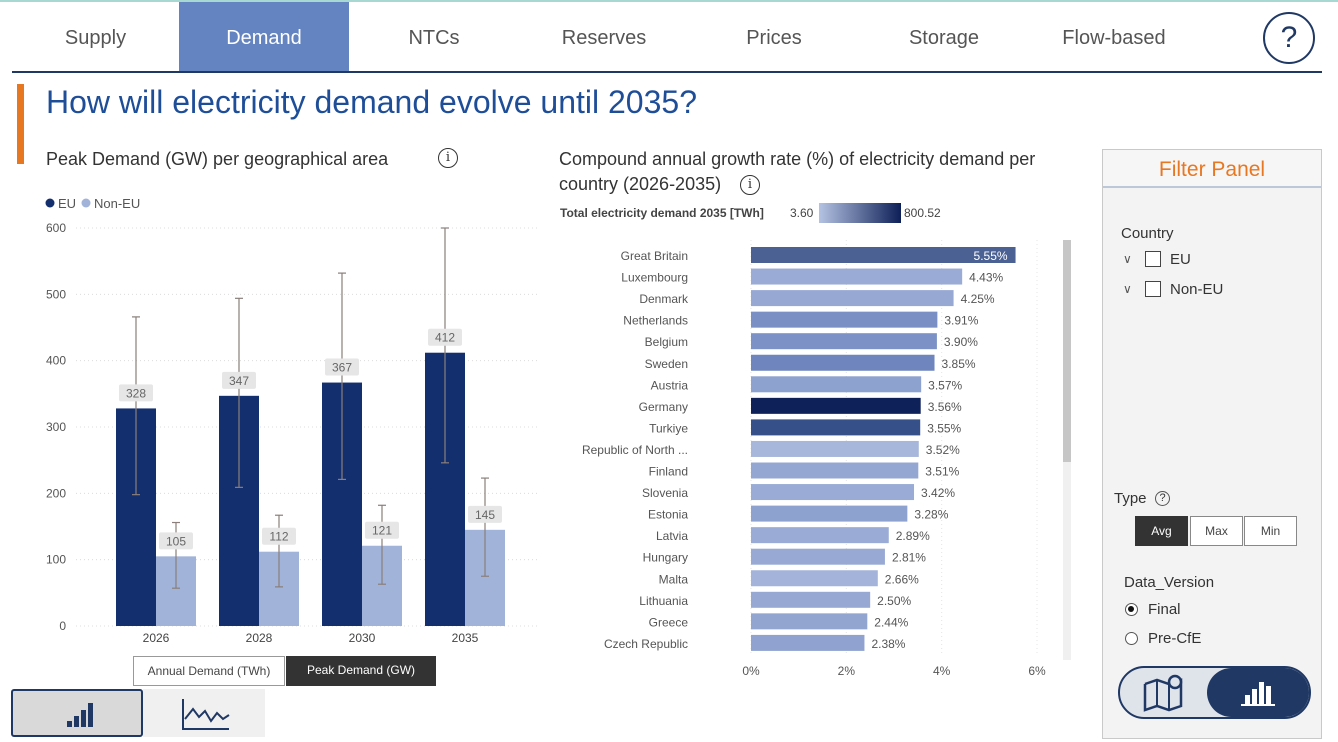 The height and width of the screenshot is (742, 1338). I want to click on tab-demand: Demand, so click(264, 36).